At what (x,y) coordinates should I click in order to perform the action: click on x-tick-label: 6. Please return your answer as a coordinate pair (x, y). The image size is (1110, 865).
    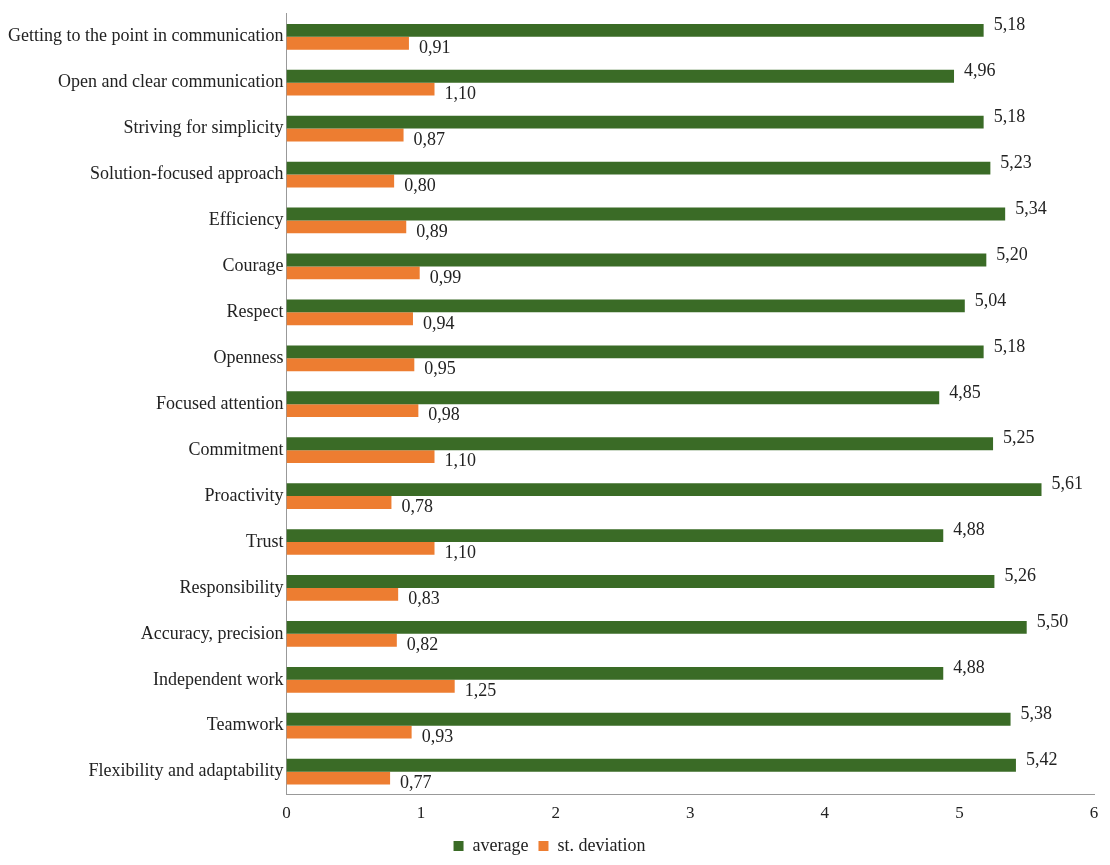
    Looking at the image, I should click on (1094, 813).